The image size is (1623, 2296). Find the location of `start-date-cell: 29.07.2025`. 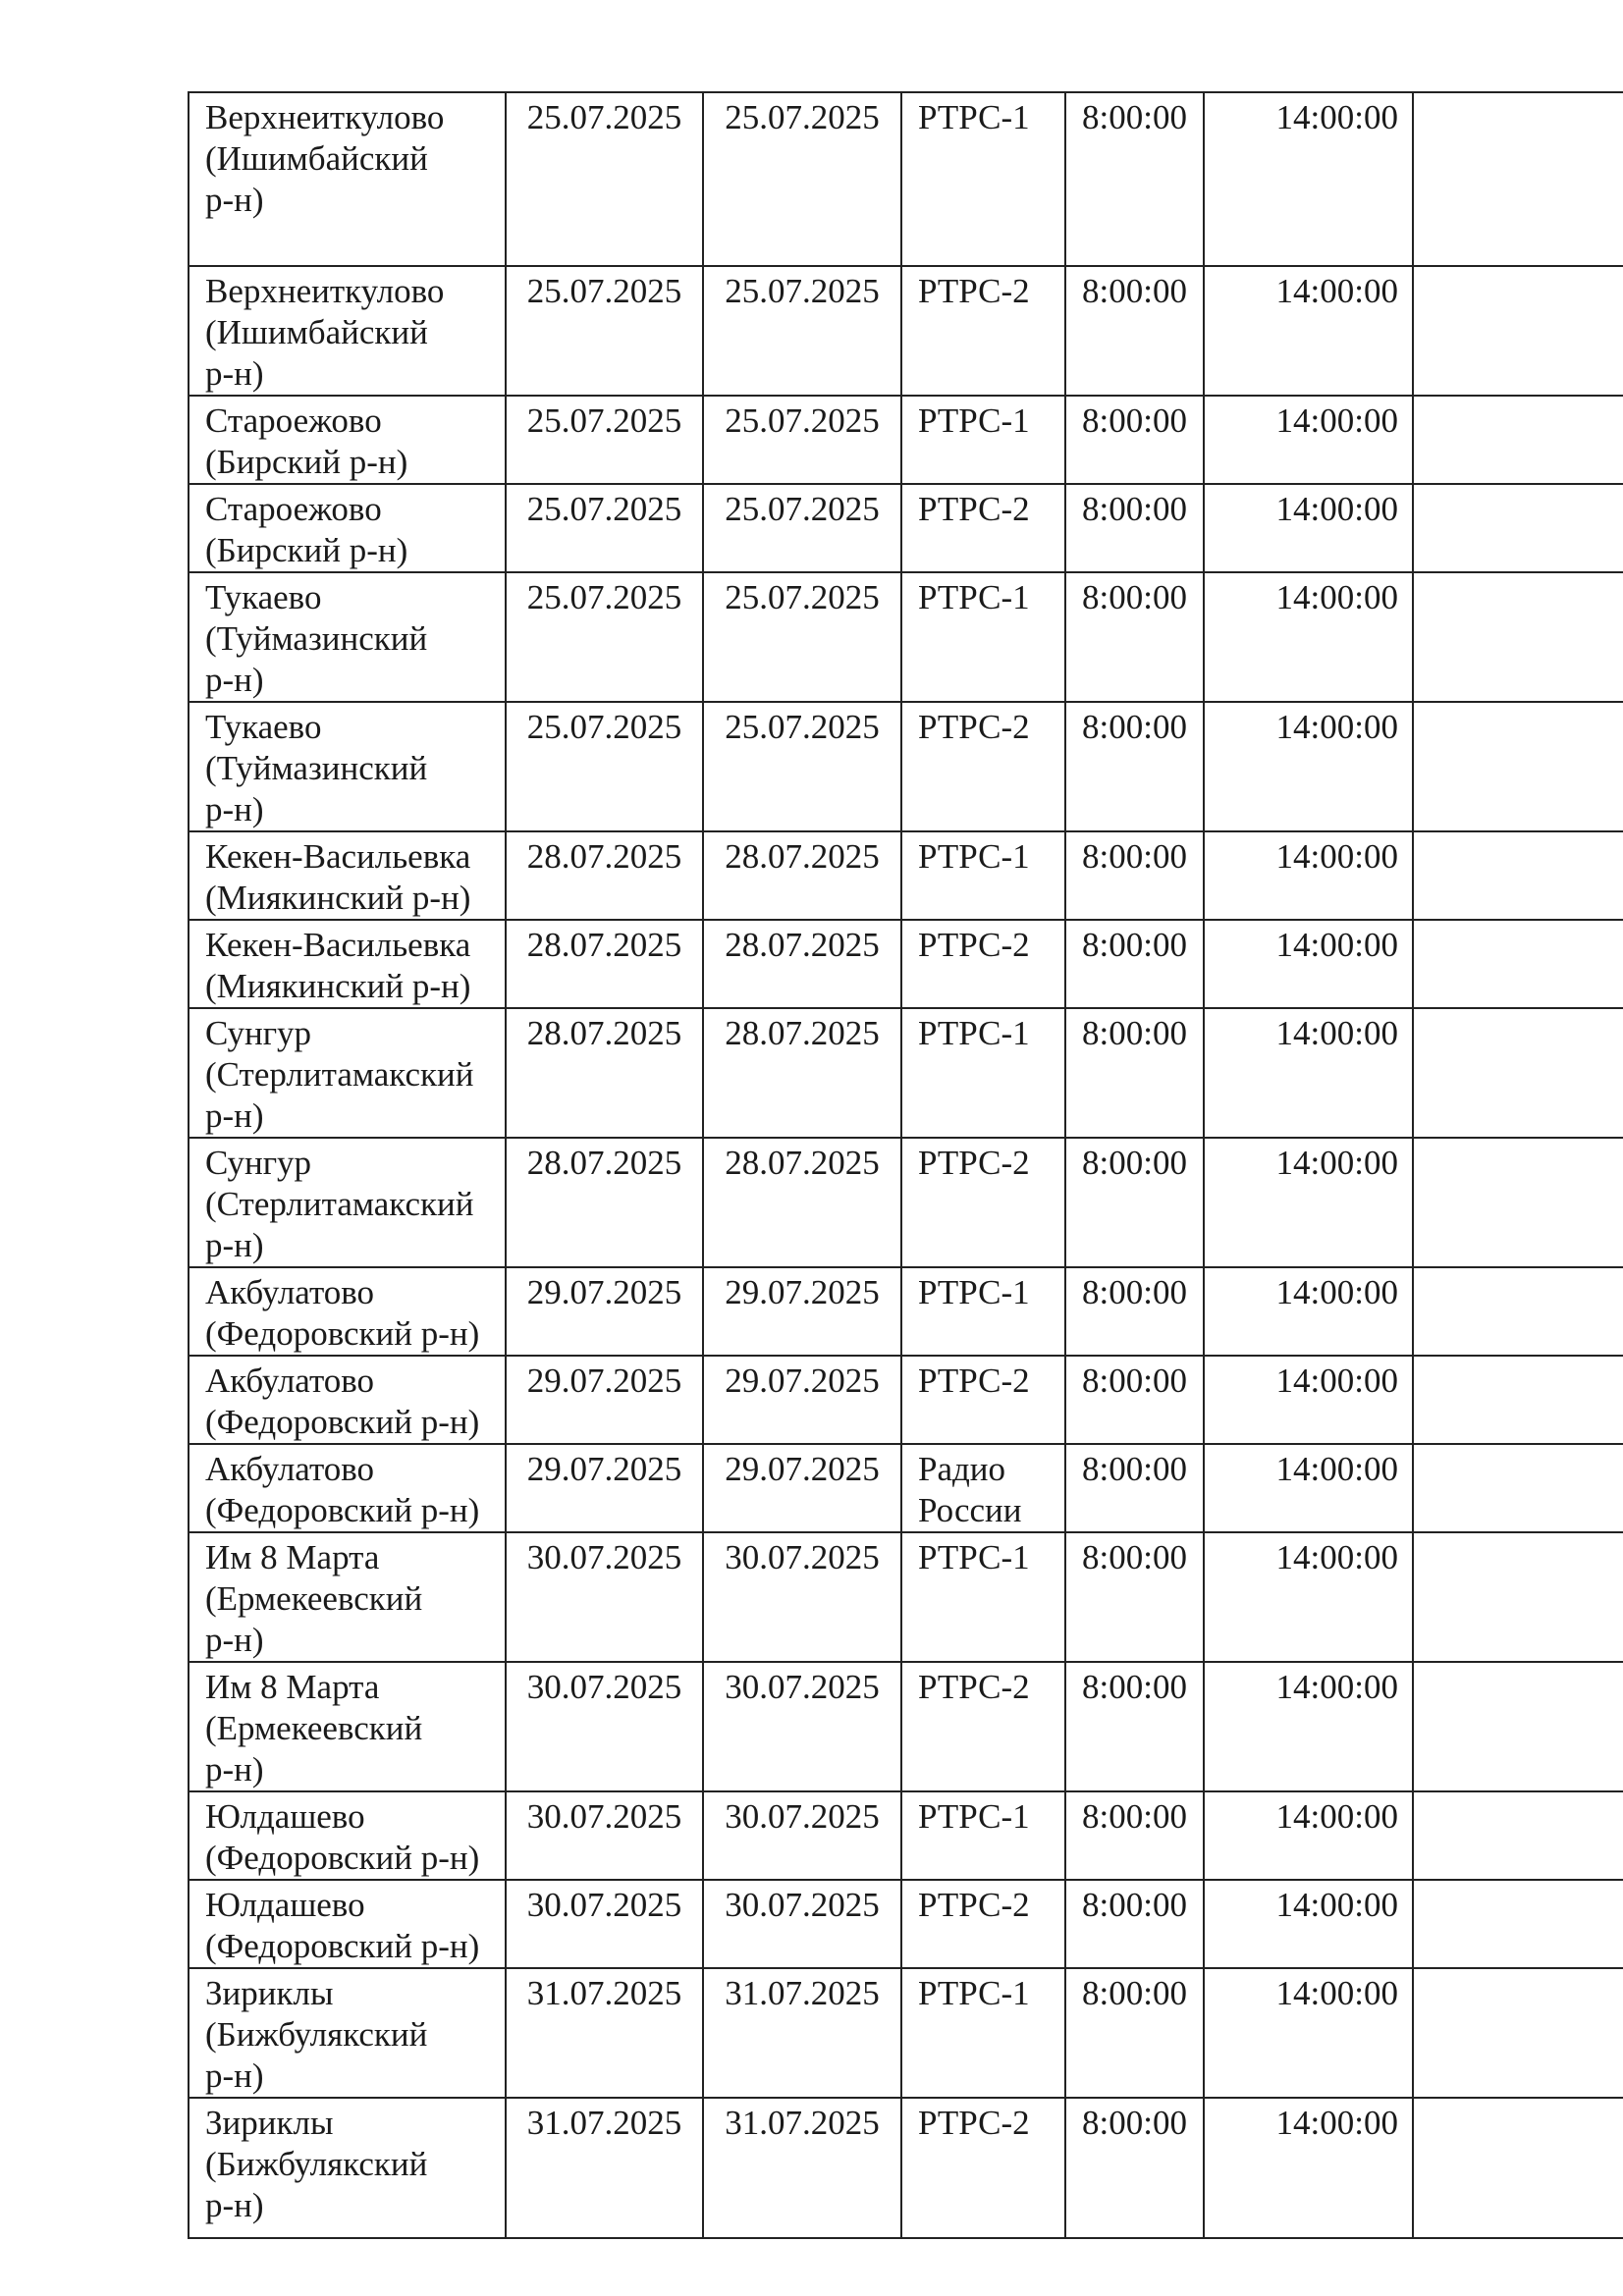

start-date-cell: 29.07.2025 is located at coordinates (604, 1488).